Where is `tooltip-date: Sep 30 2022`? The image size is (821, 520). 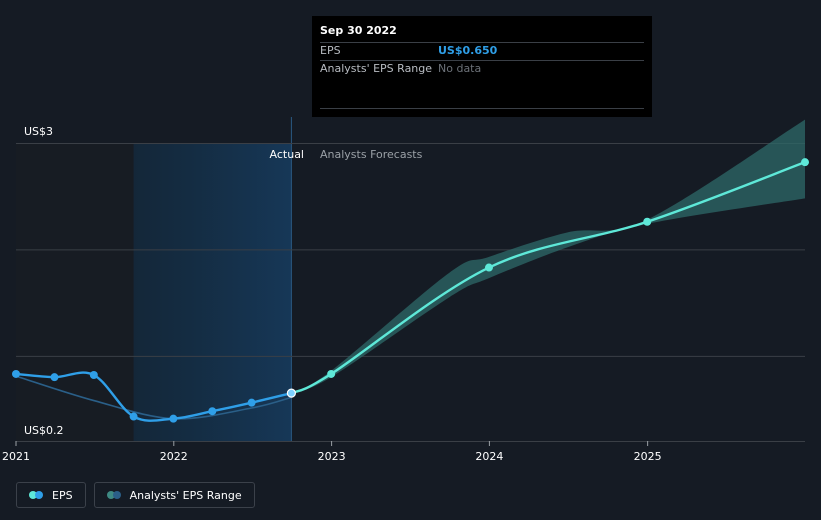 tooltip-date: Sep 30 2022 is located at coordinates (358, 30).